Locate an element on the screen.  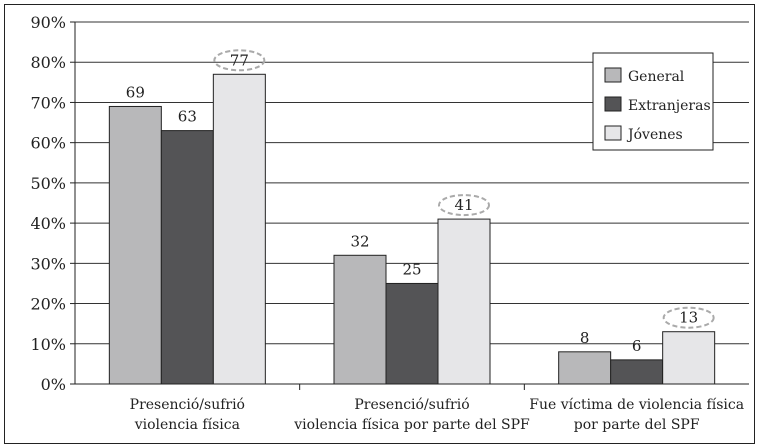
y-tick-label: 90% is located at coordinates (48, 22).